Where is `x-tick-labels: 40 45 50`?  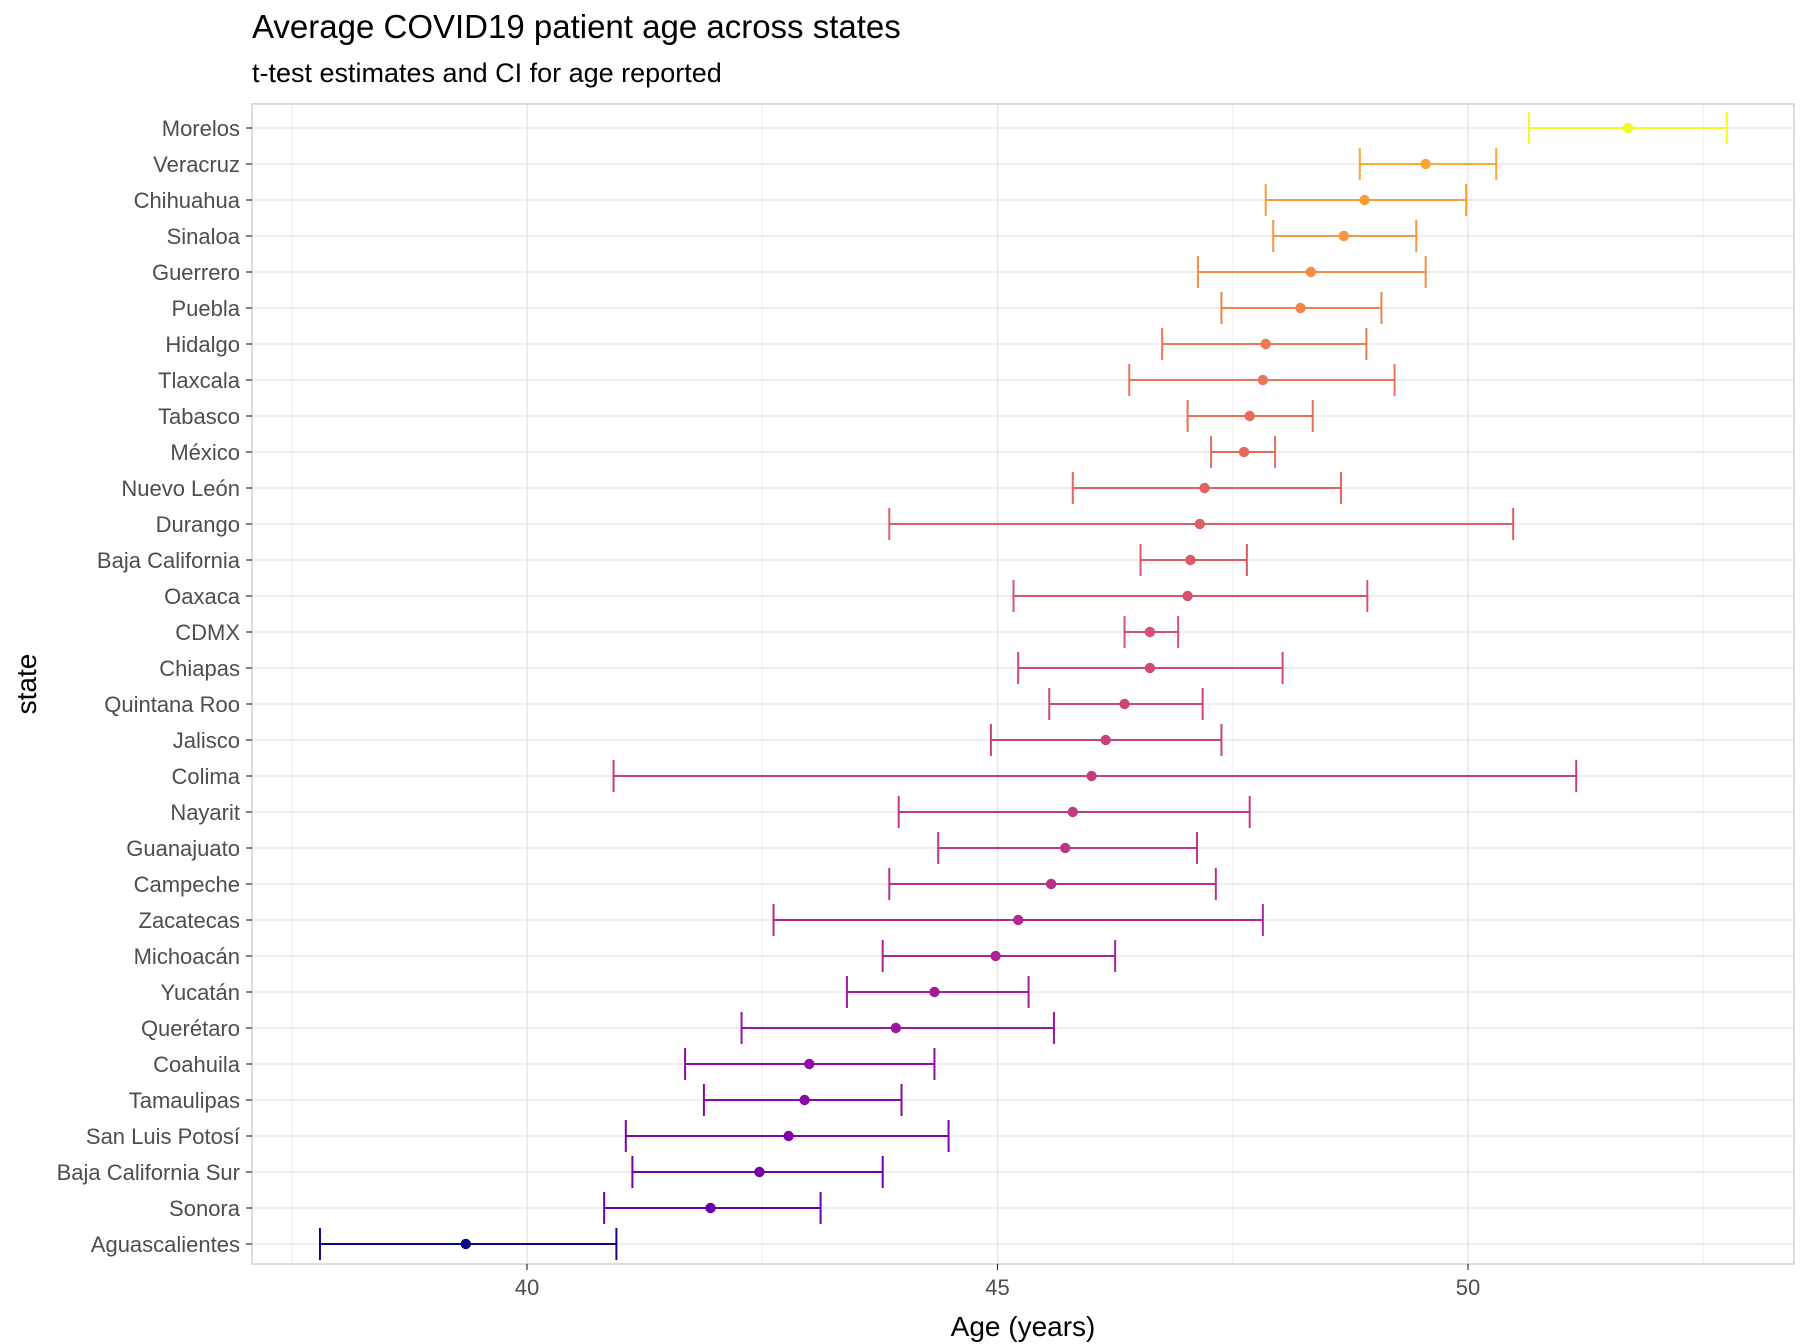 x-tick-labels: 40 45 50 is located at coordinates (997, 1282).